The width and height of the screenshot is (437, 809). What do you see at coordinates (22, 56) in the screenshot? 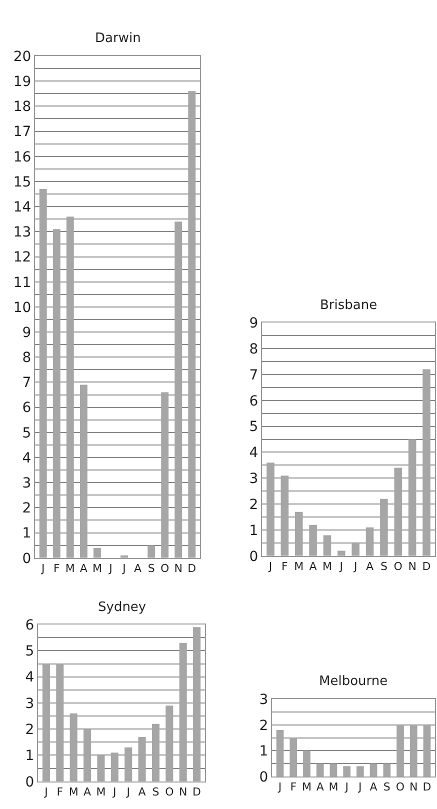
I see `y-tick-label: 20` at bounding box center [22, 56].